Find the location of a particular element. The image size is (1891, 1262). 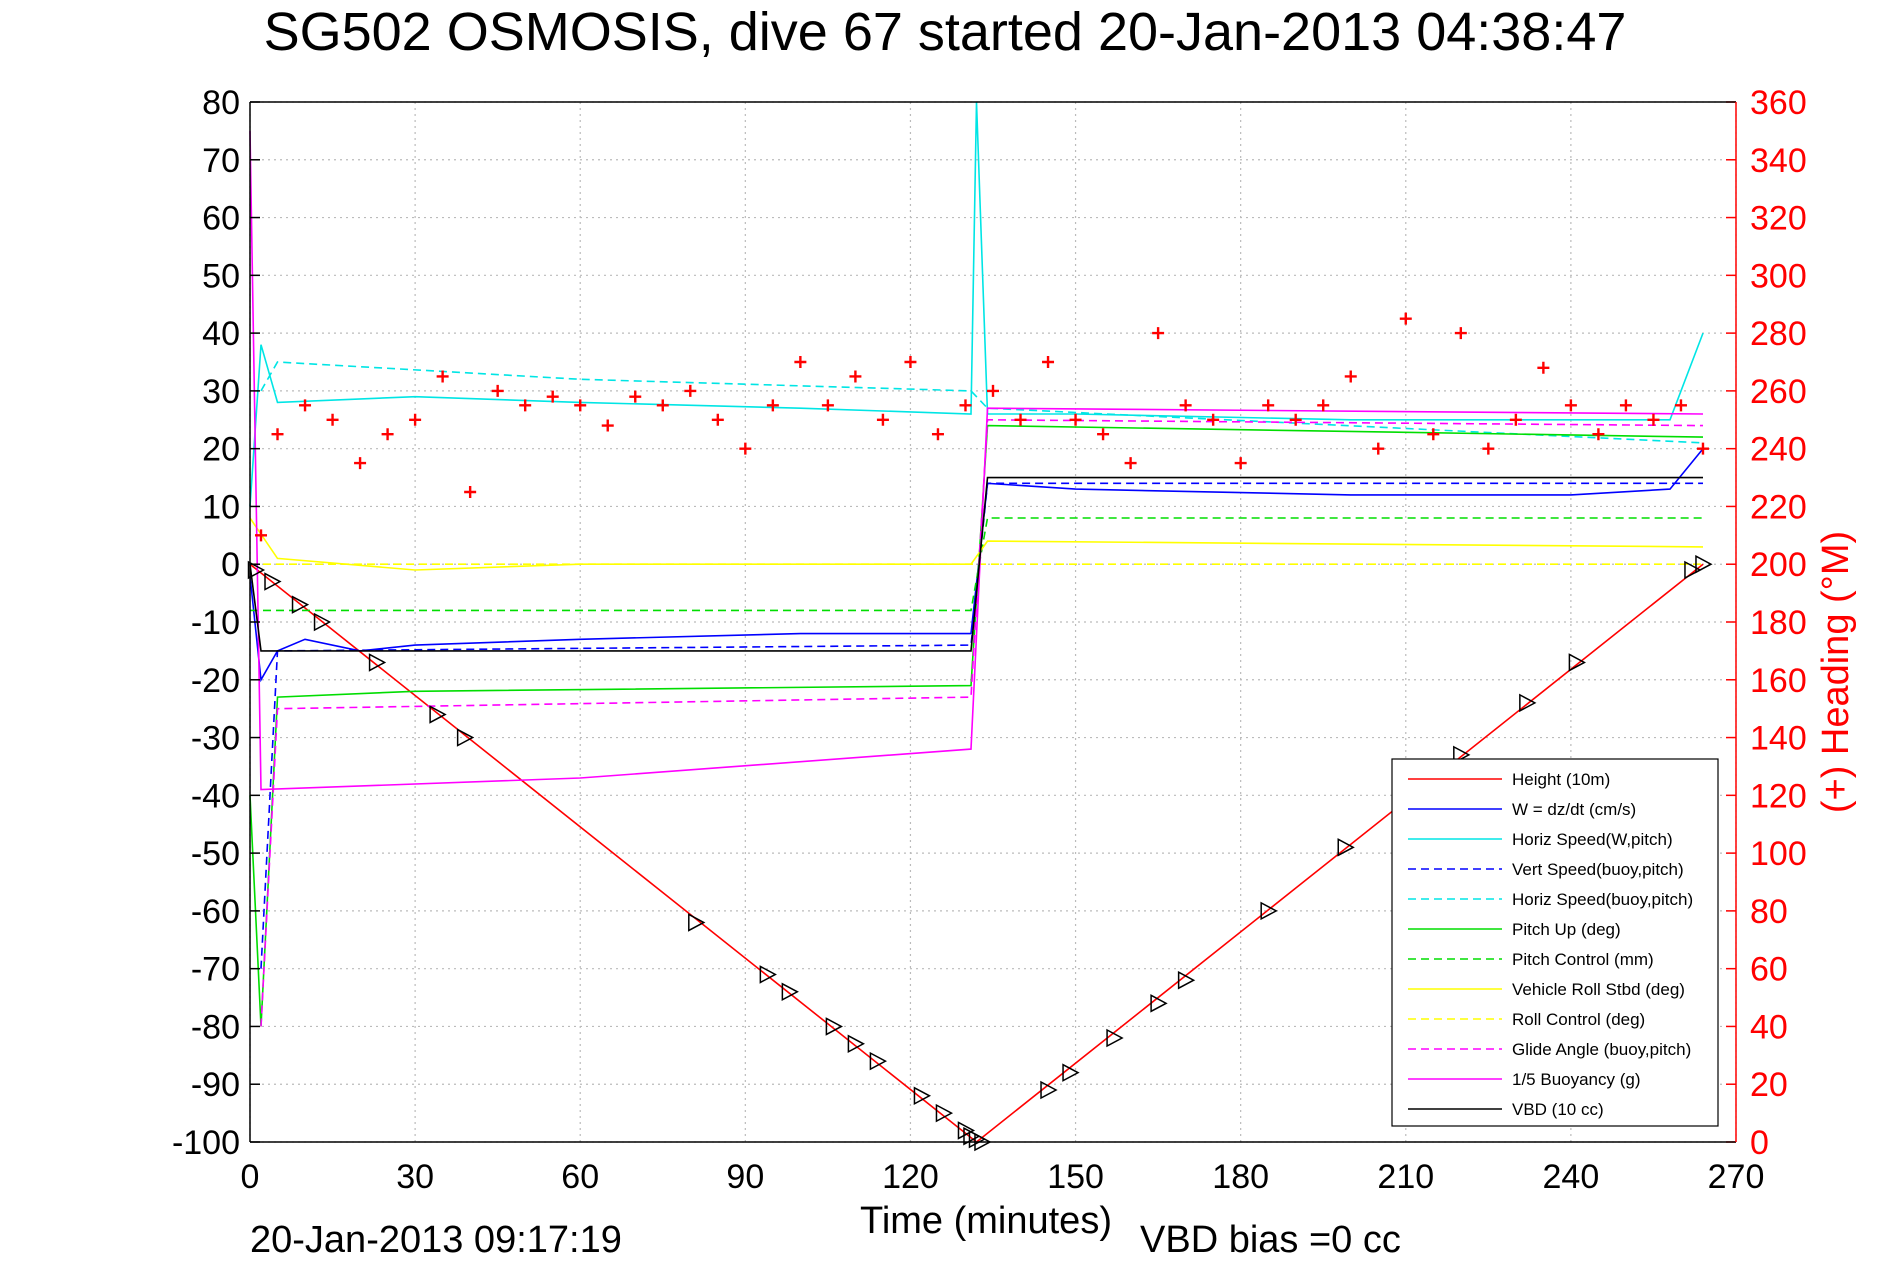

right-y-tick-label: 340 is located at coordinates (1778, 161).